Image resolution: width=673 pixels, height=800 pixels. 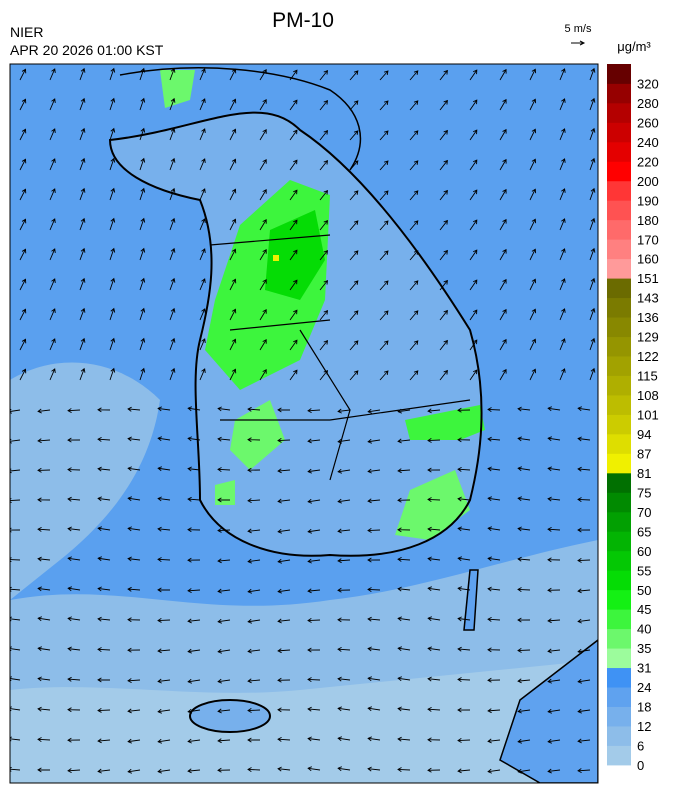 I want to click on wind-scale: 5 m/s, so click(x=578, y=29).